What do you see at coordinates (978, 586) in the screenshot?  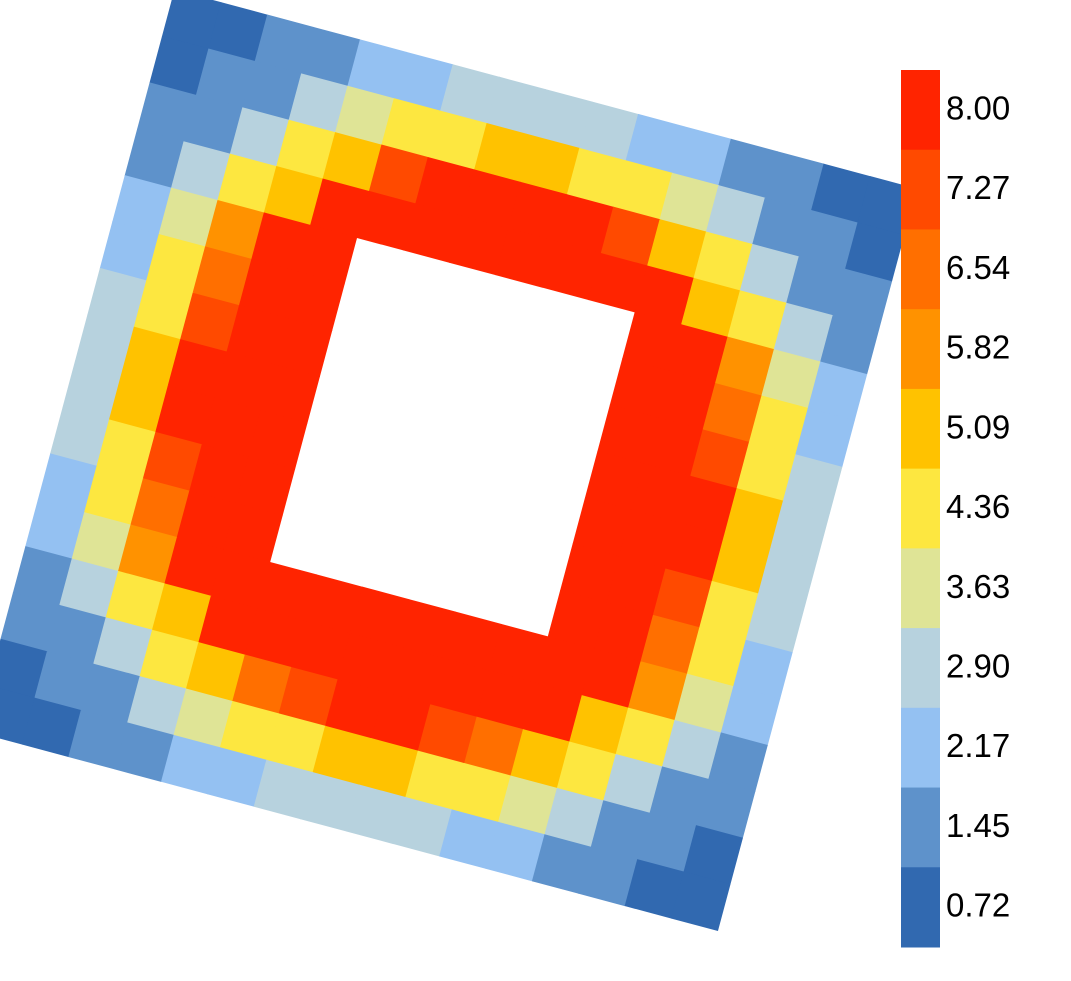 I see `colorbar-tick-label: 3.63` at bounding box center [978, 586].